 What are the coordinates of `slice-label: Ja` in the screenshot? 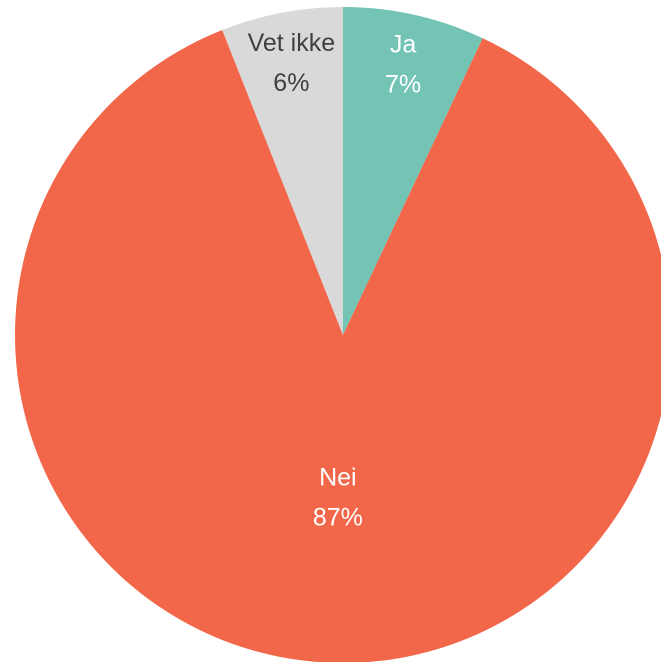 It's located at (403, 45).